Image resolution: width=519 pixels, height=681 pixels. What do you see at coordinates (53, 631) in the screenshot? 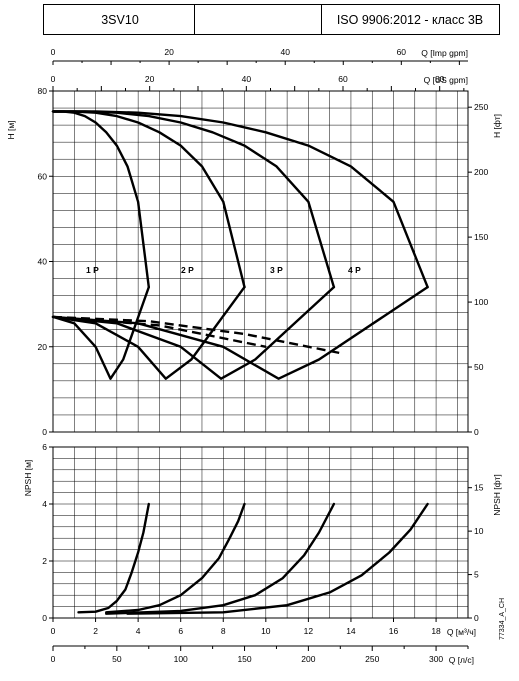
I see `m3h-tick-label: 0` at bounding box center [53, 631].